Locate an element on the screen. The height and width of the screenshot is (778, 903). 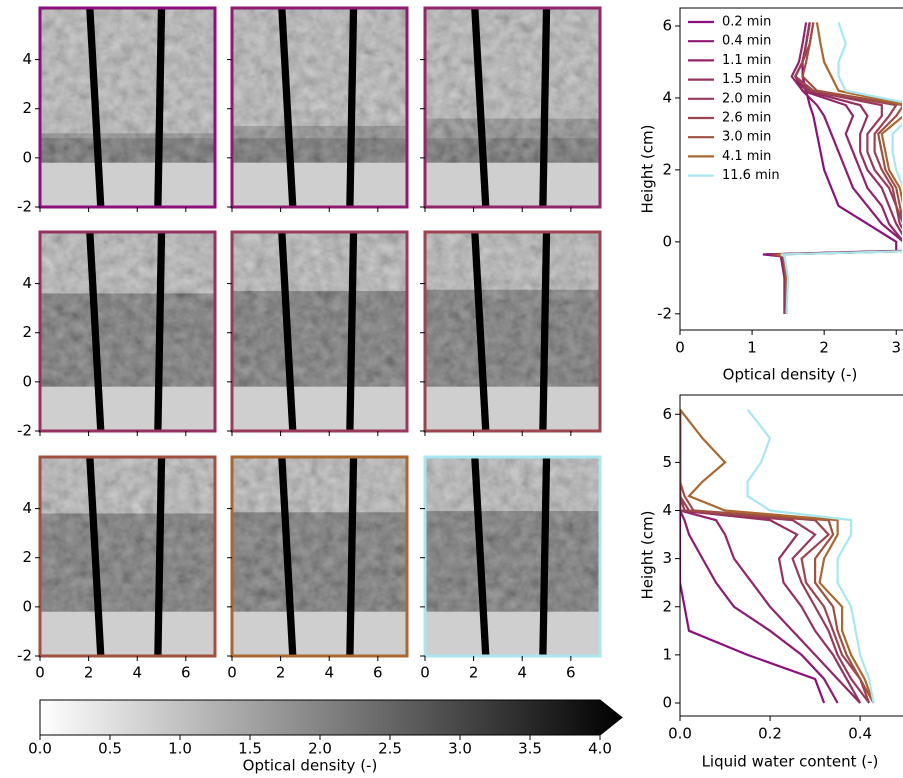
legend-label: 1.5 min is located at coordinates (746, 79).